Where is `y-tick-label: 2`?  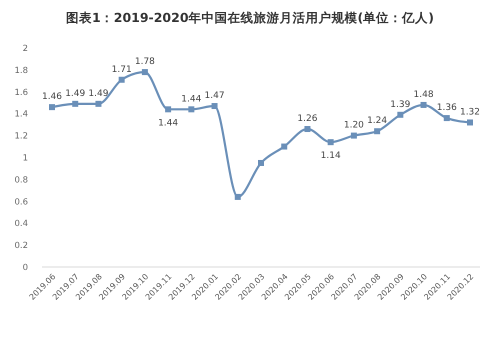 y-tick-label: 2 is located at coordinates (25, 49).